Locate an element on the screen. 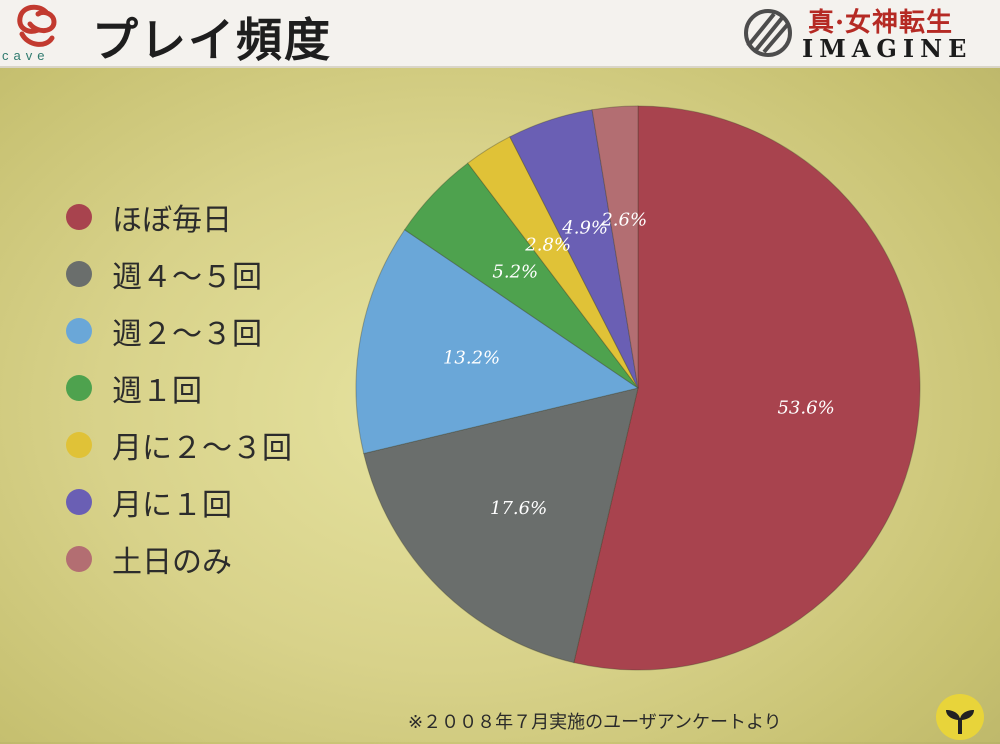 This screenshot has height=744, width=1000. legend-label: 月に１回 is located at coordinates (172, 505).